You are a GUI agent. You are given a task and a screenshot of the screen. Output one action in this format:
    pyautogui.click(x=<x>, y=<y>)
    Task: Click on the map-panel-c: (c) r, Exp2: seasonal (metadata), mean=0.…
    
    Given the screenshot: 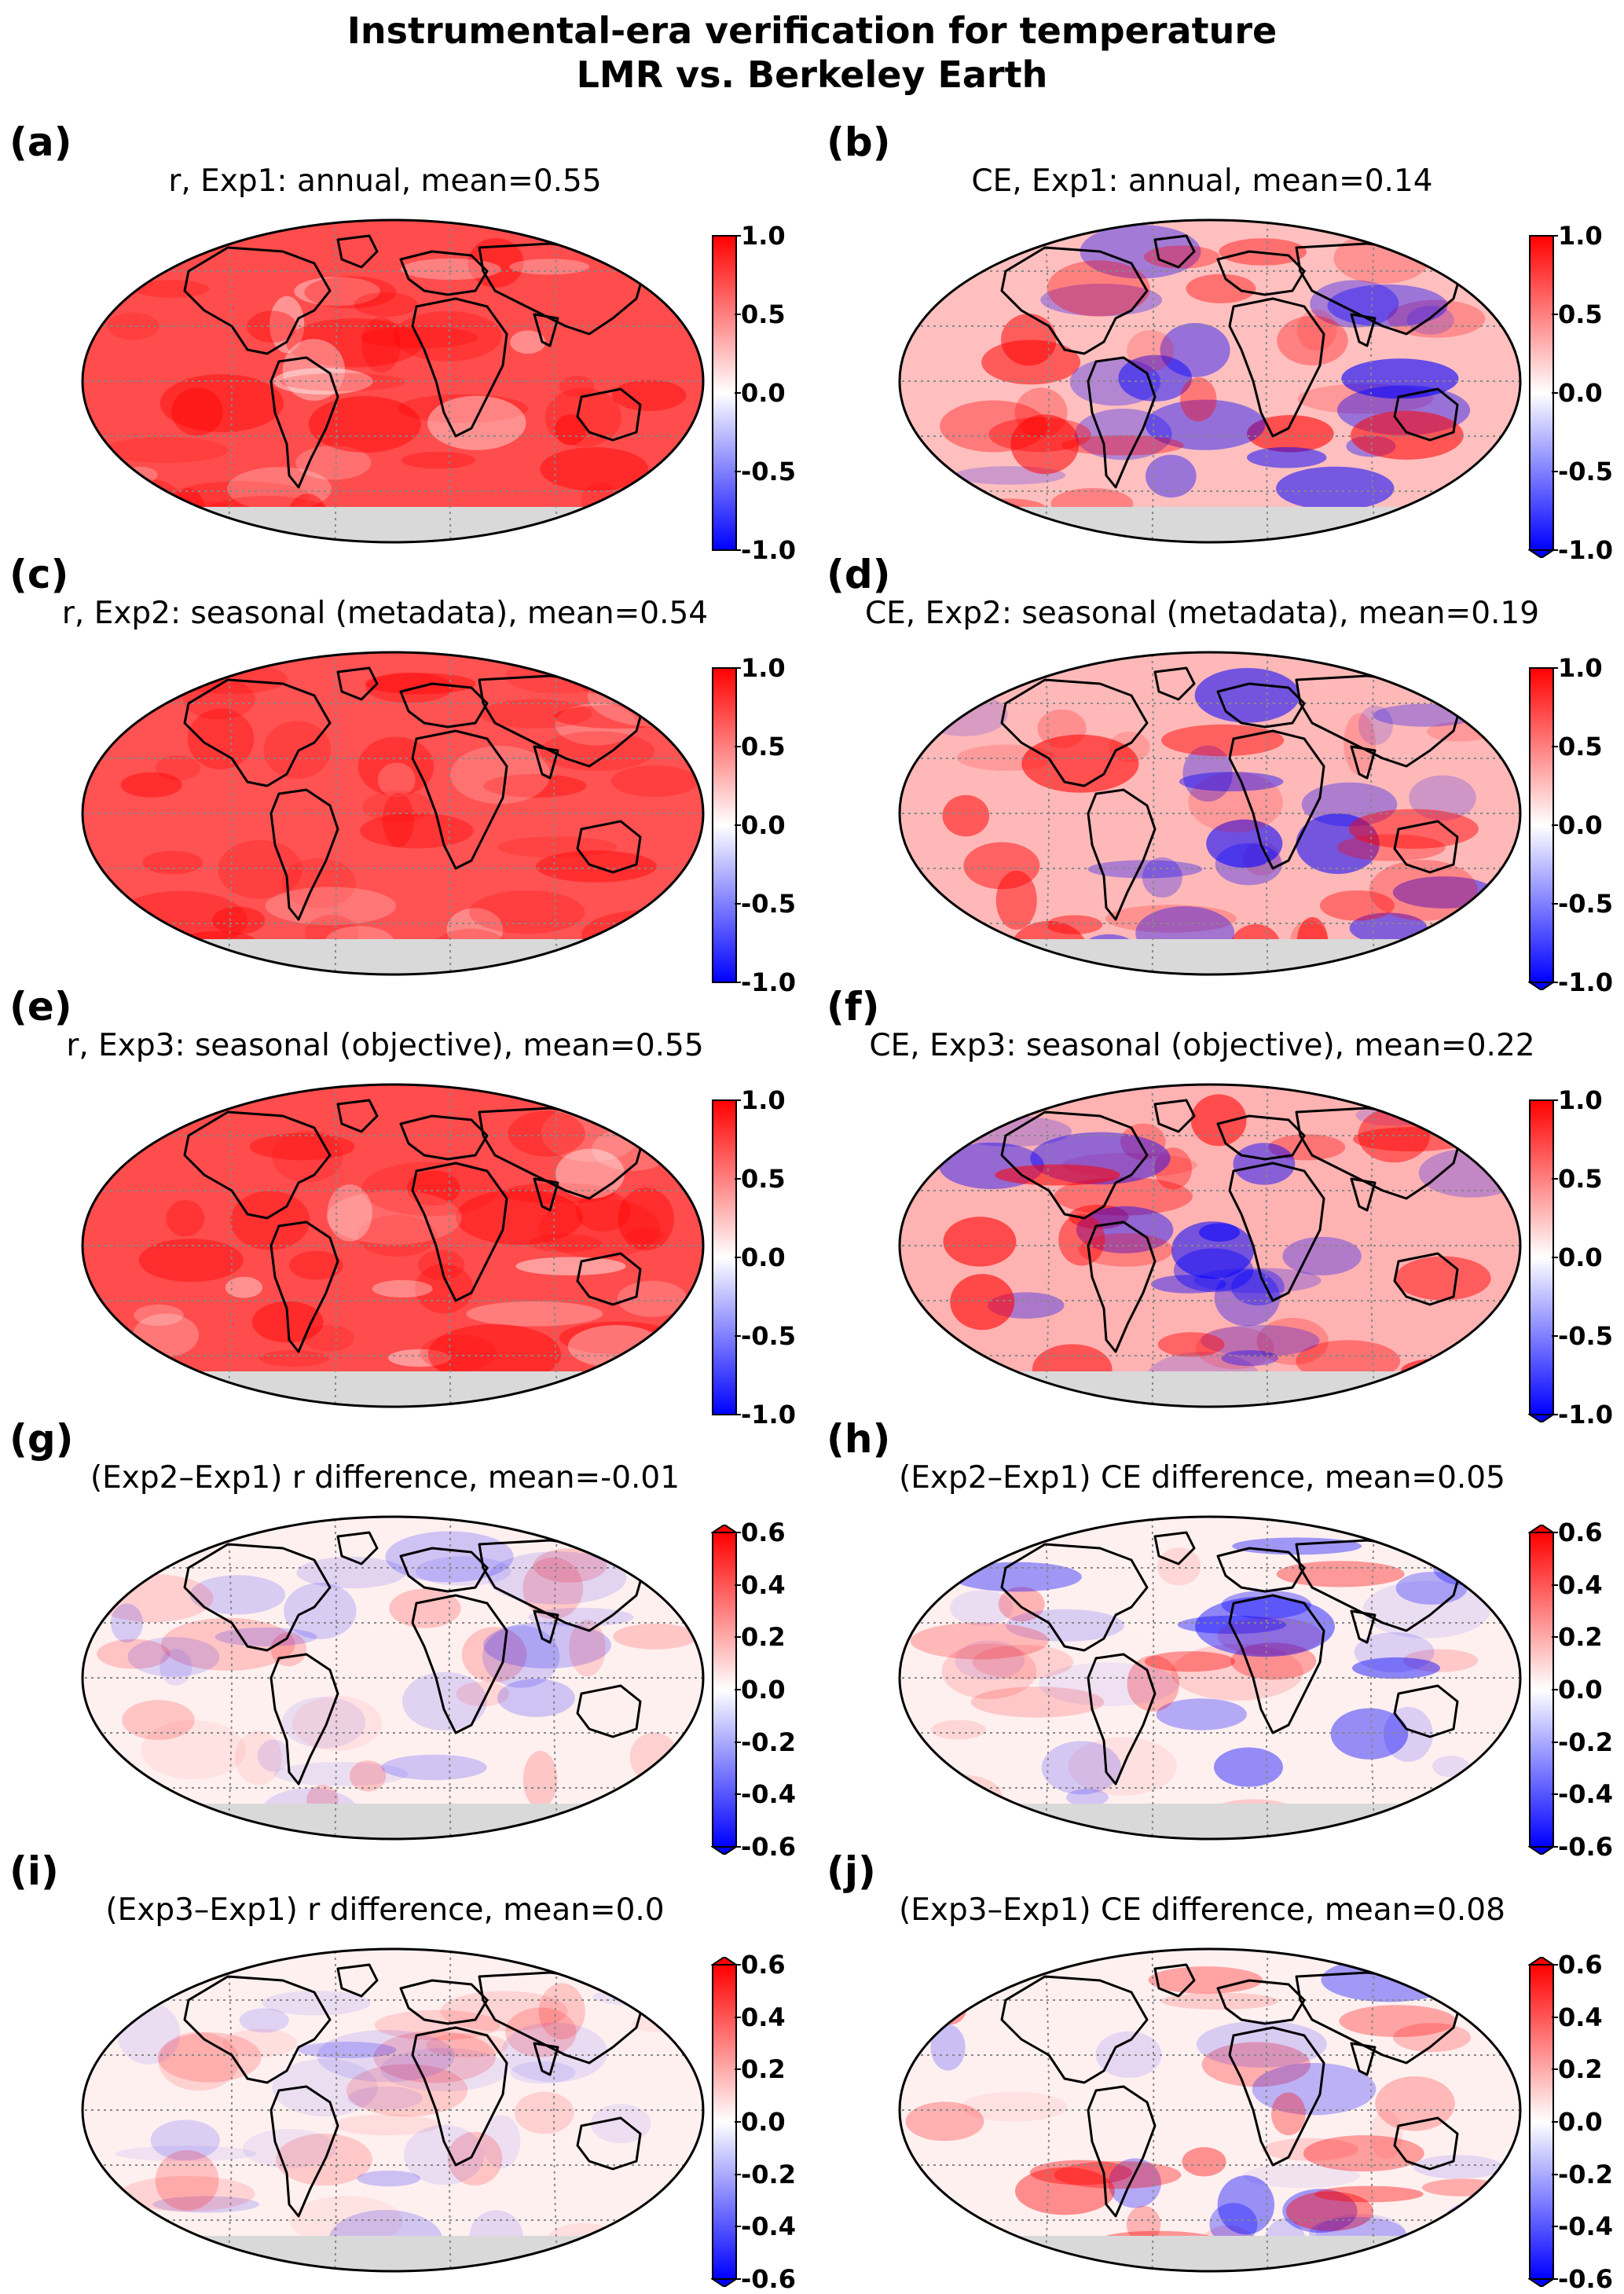 What is the action you would take?
    pyautogui.click(x=400, y=772)
    